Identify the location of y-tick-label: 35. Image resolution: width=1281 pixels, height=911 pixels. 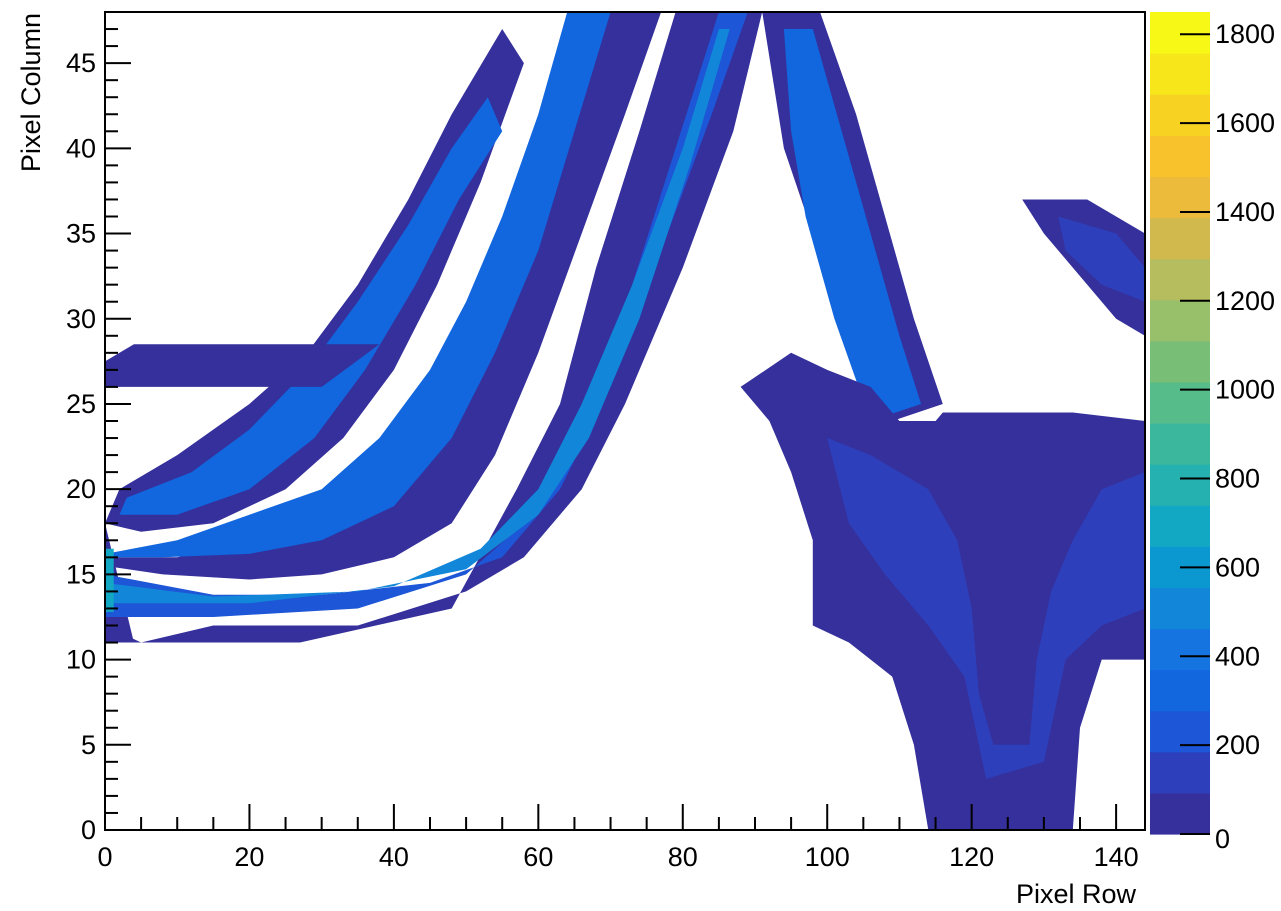
(81, 234).